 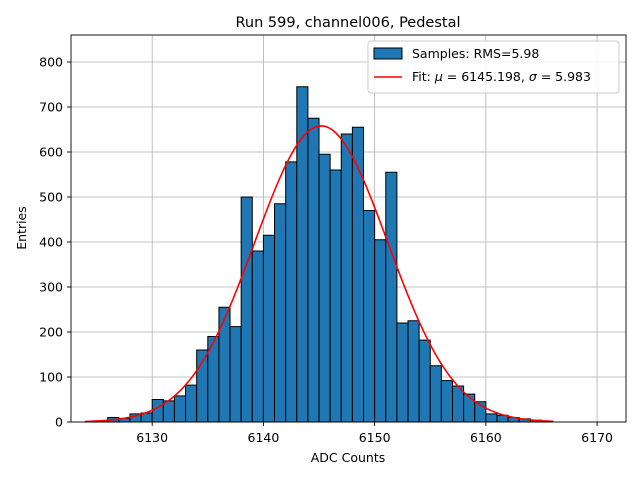 I want to click on y-tick-label: 200, so click(x=51, y=332).